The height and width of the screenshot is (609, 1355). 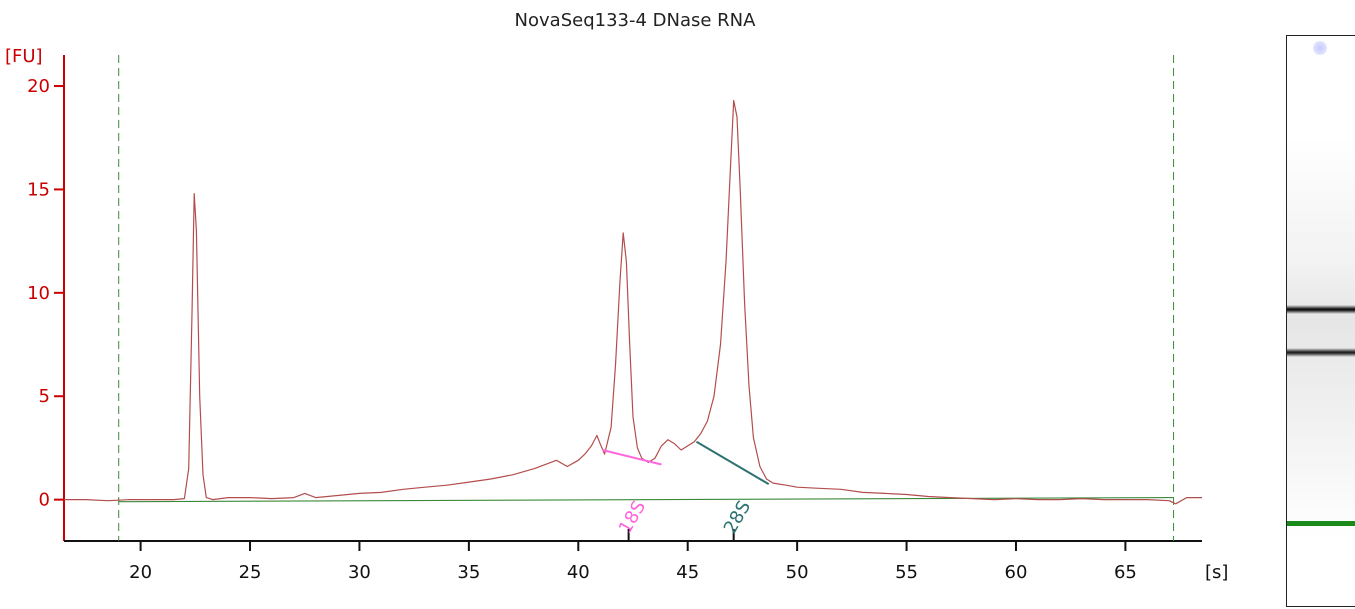 What do you see at coordinates (250, 572) in the screenshot?
I see `x-tick-label: 25` at bounding box center [250, 572].